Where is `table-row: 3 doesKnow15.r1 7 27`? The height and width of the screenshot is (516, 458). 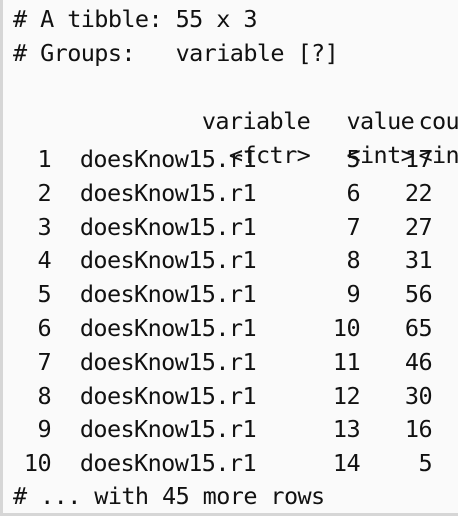
table-row: 3 doesKnow15.r1 7 27 is located at coordinates (222, 227).